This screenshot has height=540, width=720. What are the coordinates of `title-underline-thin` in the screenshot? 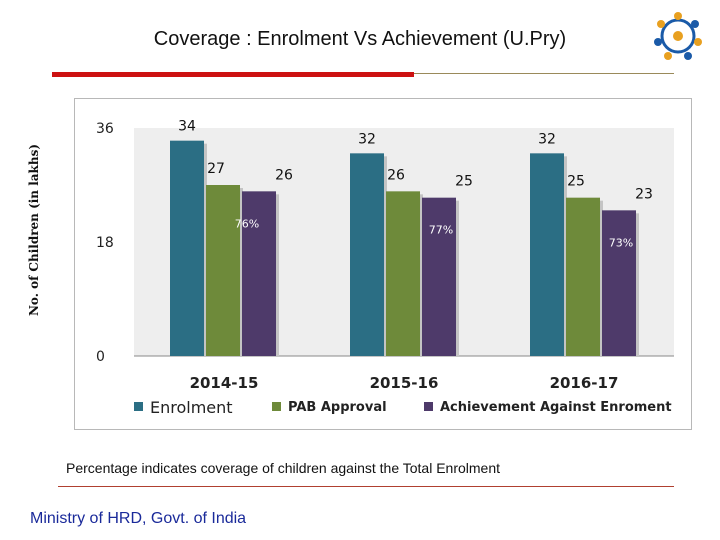 It's located at (544, 73).